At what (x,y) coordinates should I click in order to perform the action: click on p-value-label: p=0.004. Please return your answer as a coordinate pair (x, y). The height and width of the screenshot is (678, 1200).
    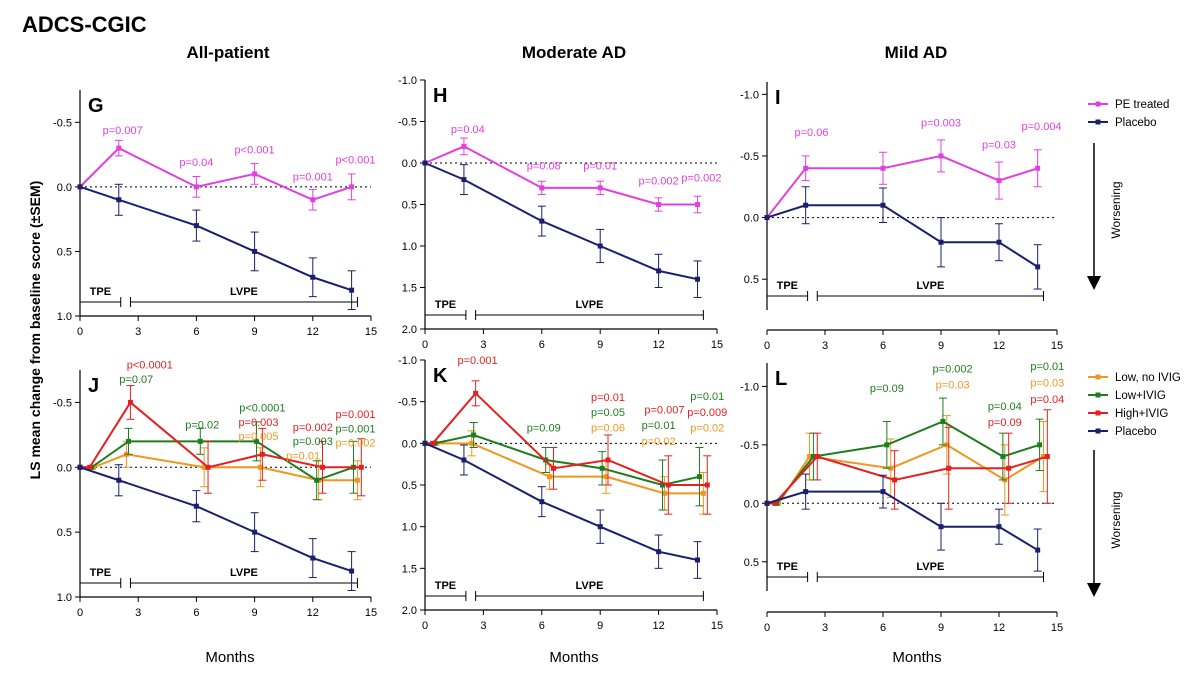
    Looking at the image, I should click on (1041, 127).